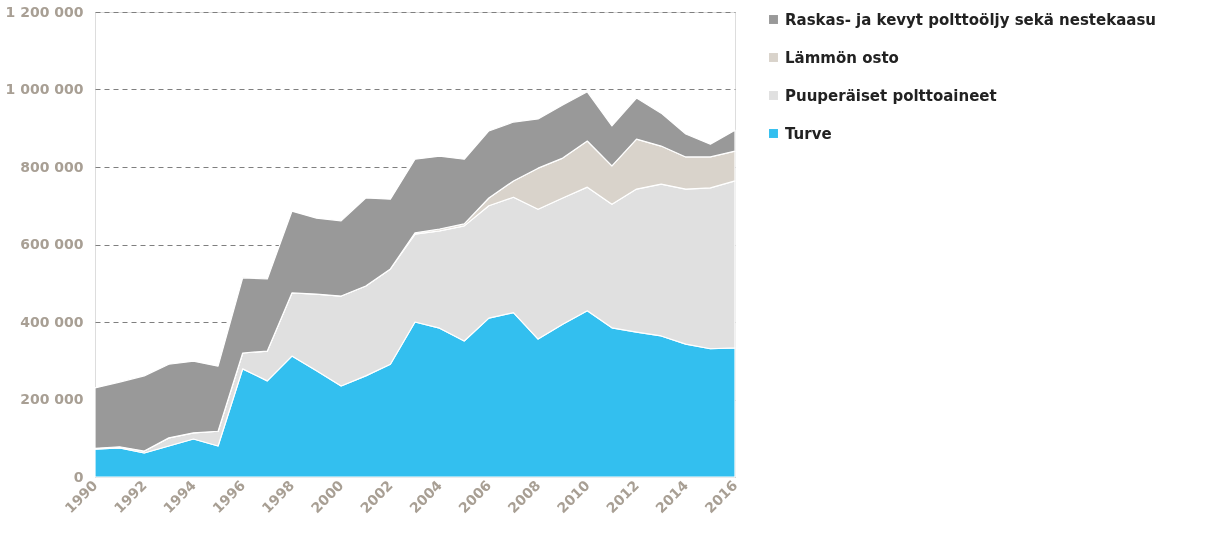 The image size is (1211, 548). I want to click on y-tick-label: 1 000 000, so click(44, 89).